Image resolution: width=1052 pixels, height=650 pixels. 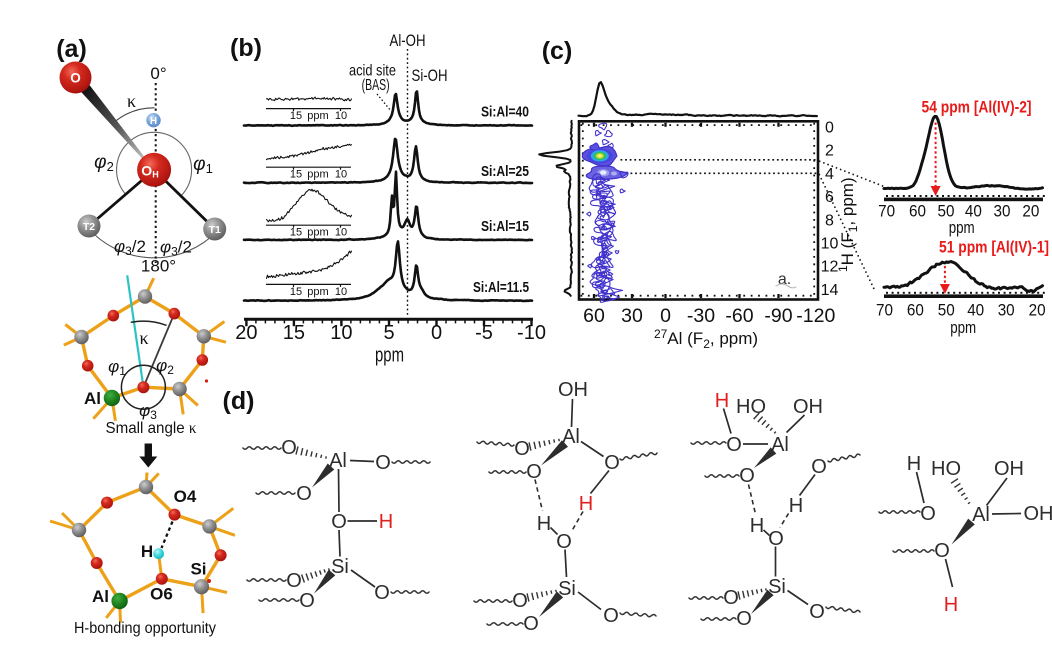 What do you see at coordinates (89, 227) in the screenshot?
I see `svg-text: T2` at bounding box center [89, 227].